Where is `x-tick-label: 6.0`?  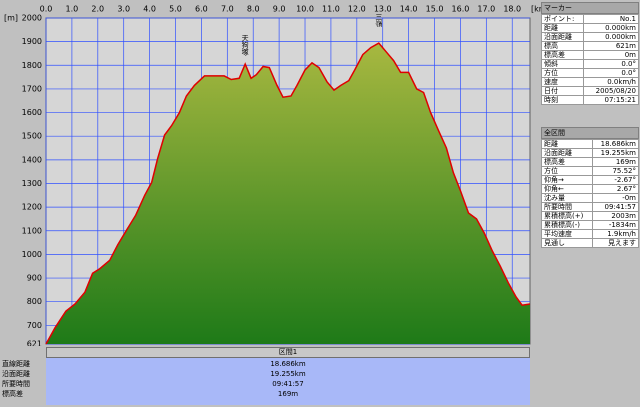 x-tick-label: 6.0 is located at coordinates (201, 9).